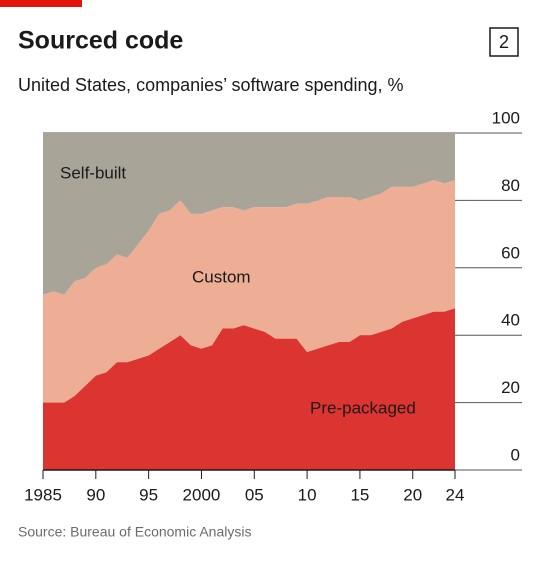  I want to click on y-tick-label: 20, so click(510, 387).